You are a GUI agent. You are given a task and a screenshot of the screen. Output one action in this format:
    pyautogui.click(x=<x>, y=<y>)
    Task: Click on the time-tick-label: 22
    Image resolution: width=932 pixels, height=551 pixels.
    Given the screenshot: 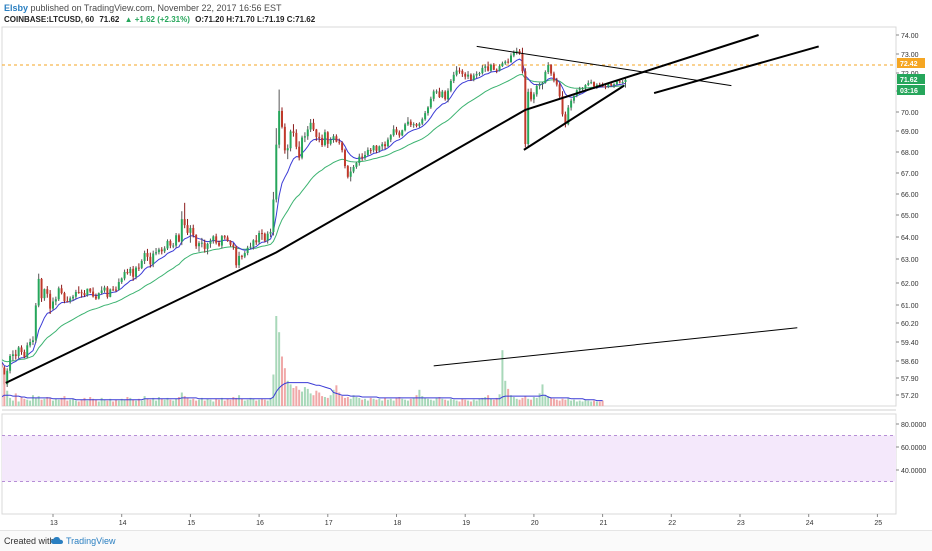 What is the action you would take?
    pyautogui.click(x=672, y=523)
    